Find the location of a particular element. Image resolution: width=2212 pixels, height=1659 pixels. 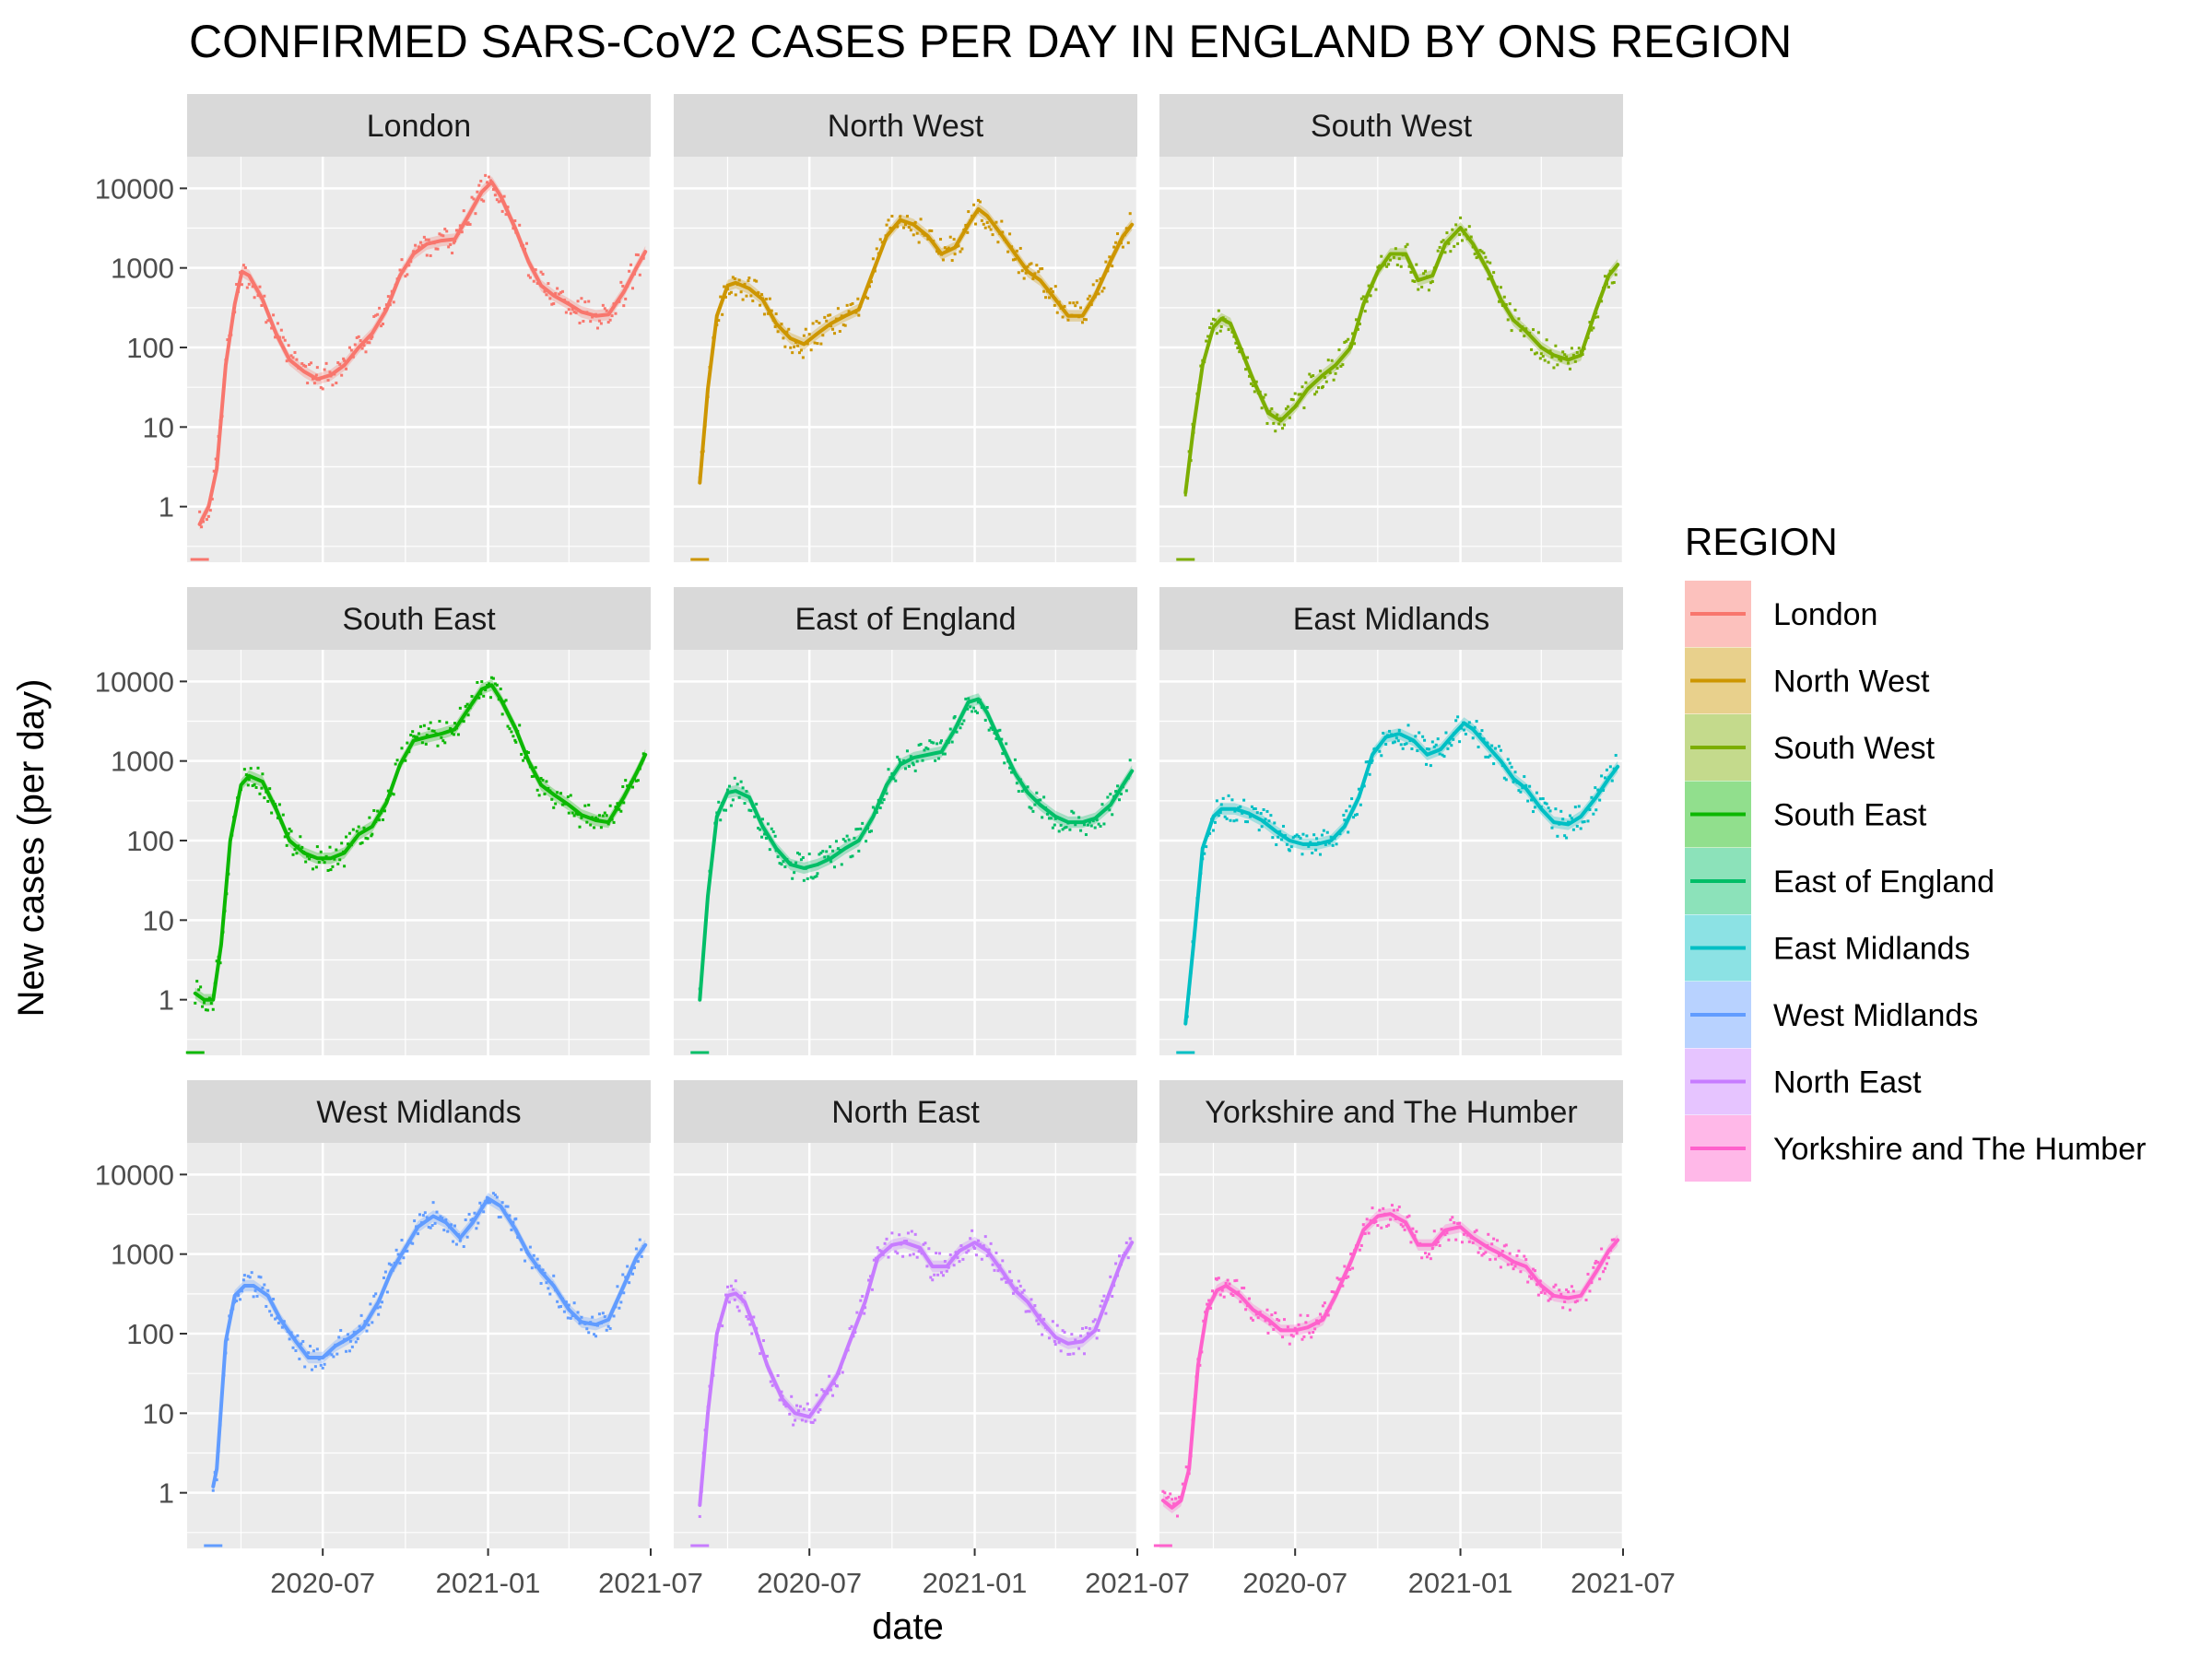

y-tick-label: 10000 is located at coordinates (134, 681).